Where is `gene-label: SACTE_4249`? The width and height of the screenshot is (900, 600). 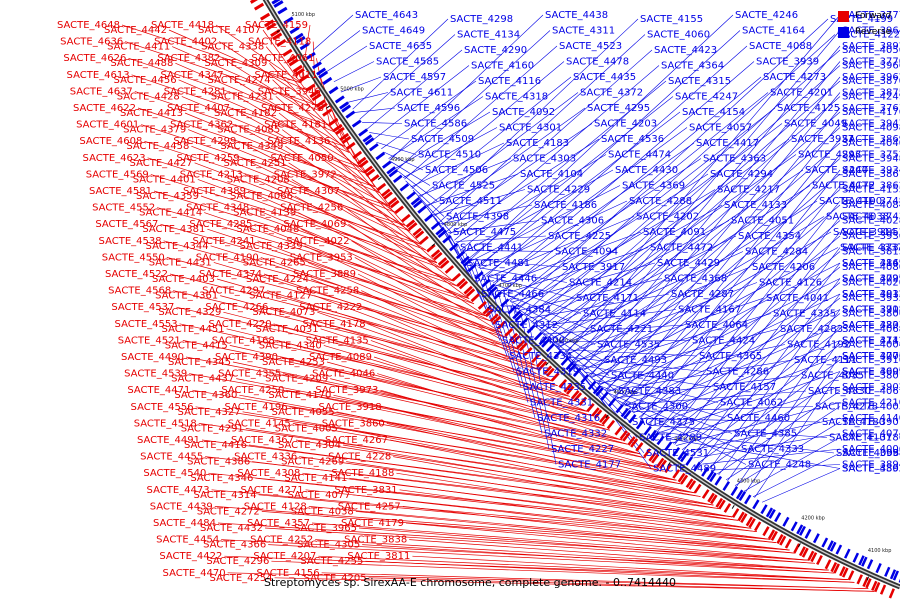 gene-label: SACTE_4249 is located at coordinates (871, 97).